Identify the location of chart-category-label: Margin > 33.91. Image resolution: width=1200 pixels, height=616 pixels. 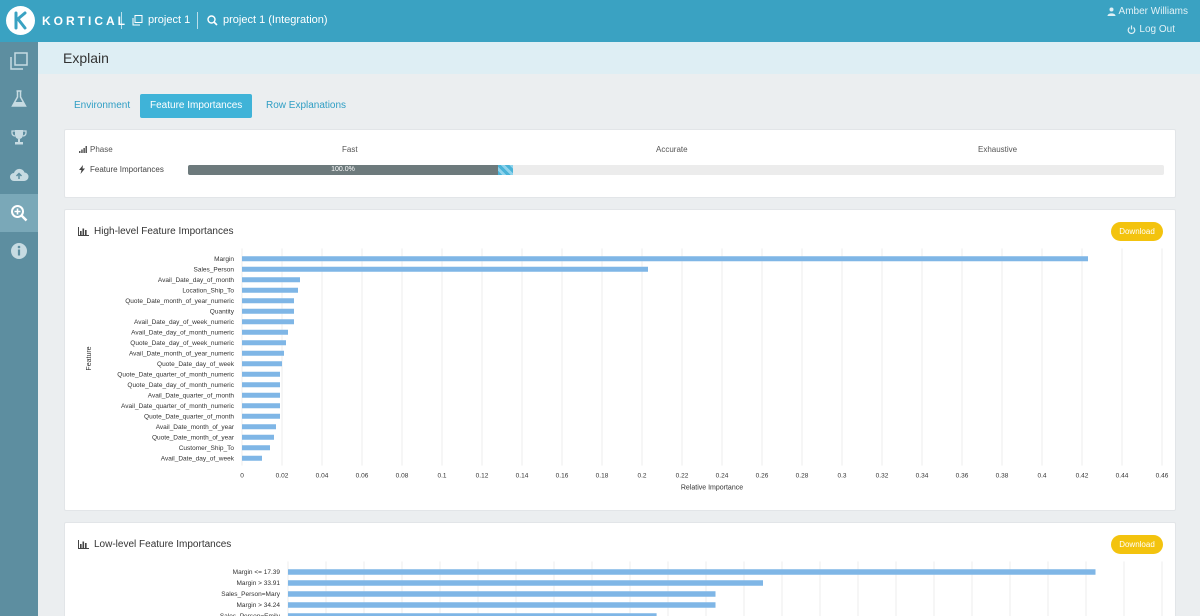
(258, 583).